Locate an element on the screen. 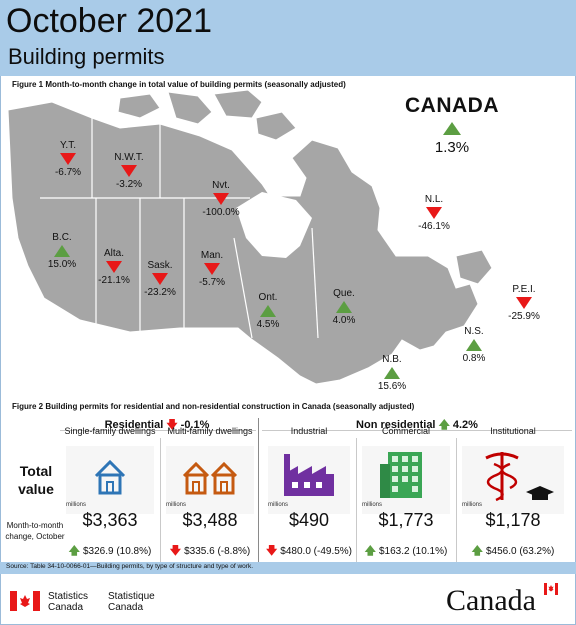  column-label: Single-family dwellings is located at coordinates (110, 431).